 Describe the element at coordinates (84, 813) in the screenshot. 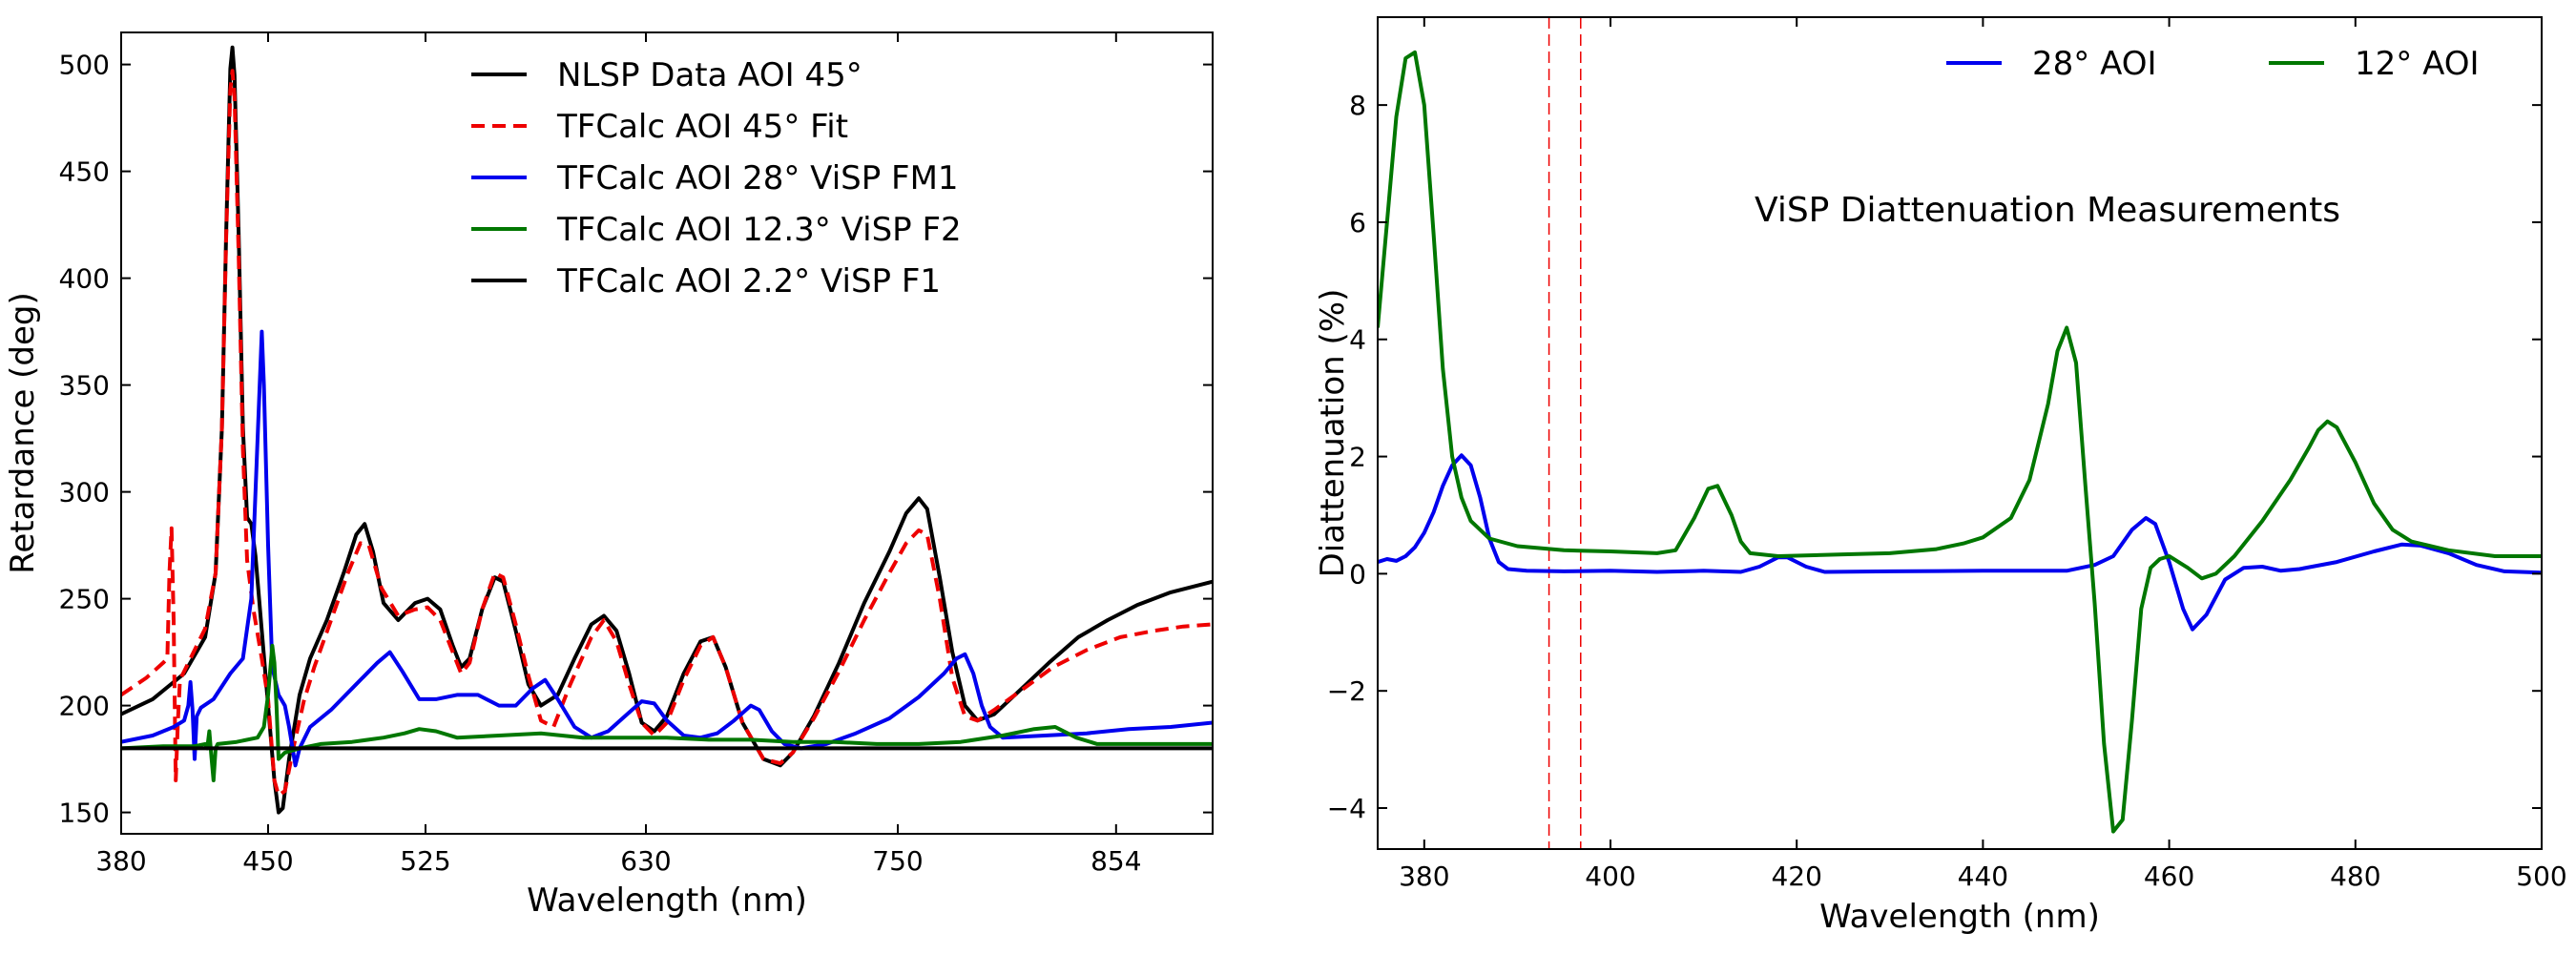

I see `y-tick-label: 150` at that location.